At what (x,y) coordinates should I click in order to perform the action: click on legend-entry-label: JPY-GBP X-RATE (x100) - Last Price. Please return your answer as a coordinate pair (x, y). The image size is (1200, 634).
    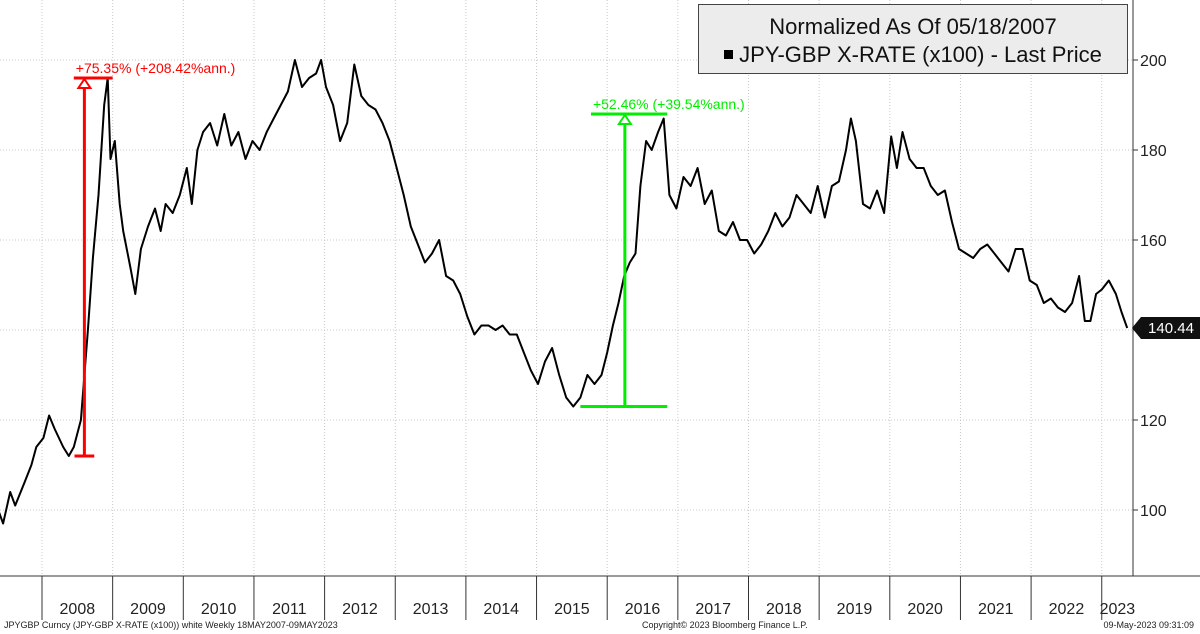
    Looking at the image, I should click on (920, 54).